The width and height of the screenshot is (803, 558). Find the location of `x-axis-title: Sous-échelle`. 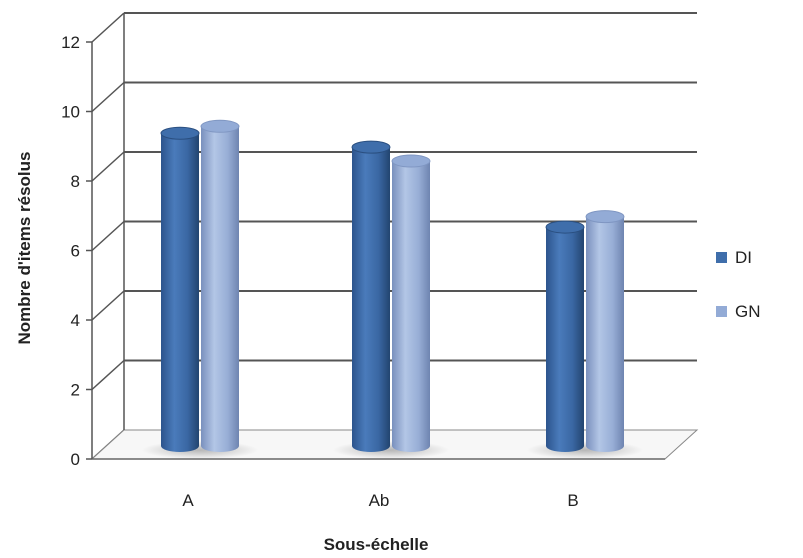

x-axis-title: Sous-échelle is located at coordinates (376, 544).